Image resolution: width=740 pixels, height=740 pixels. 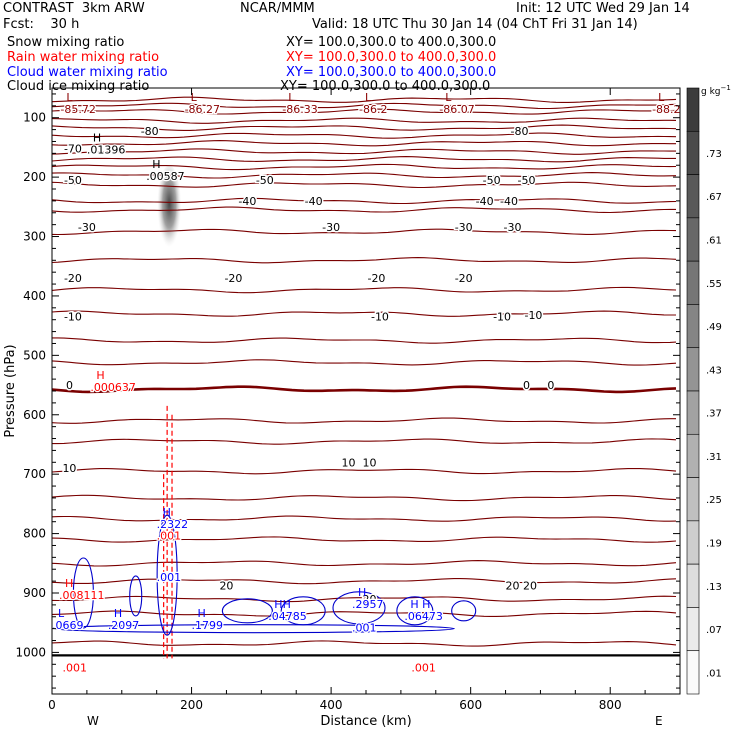 What do you see at coordinates (610, 705) in the screenshot?
I see `x-tick-label: 800` at bounding box center [610, 705].